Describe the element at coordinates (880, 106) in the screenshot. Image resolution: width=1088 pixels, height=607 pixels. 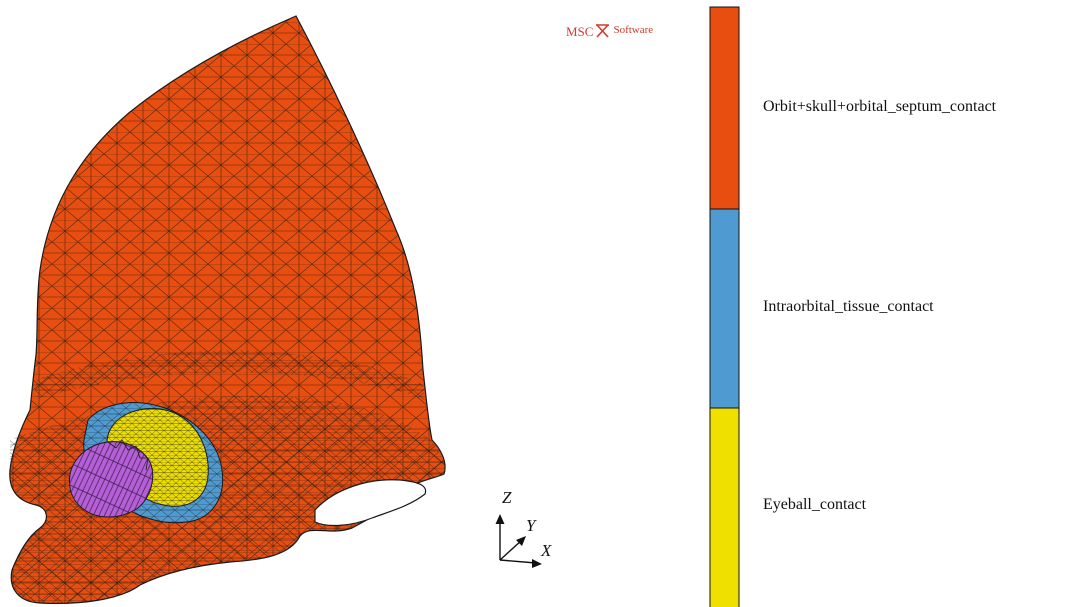
I see `legend-label-orbit: Orbit+skull+orbital_septum_contact` at that location.